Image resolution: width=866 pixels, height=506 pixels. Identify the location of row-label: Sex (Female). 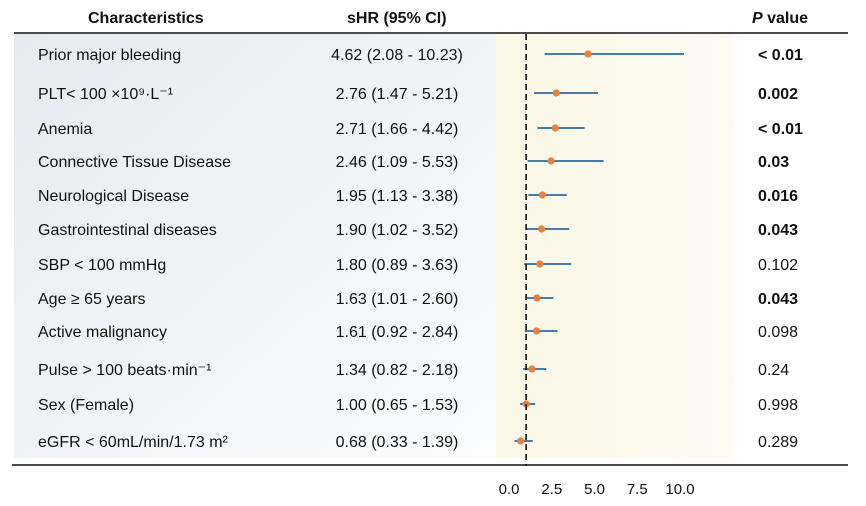
(86, 405).